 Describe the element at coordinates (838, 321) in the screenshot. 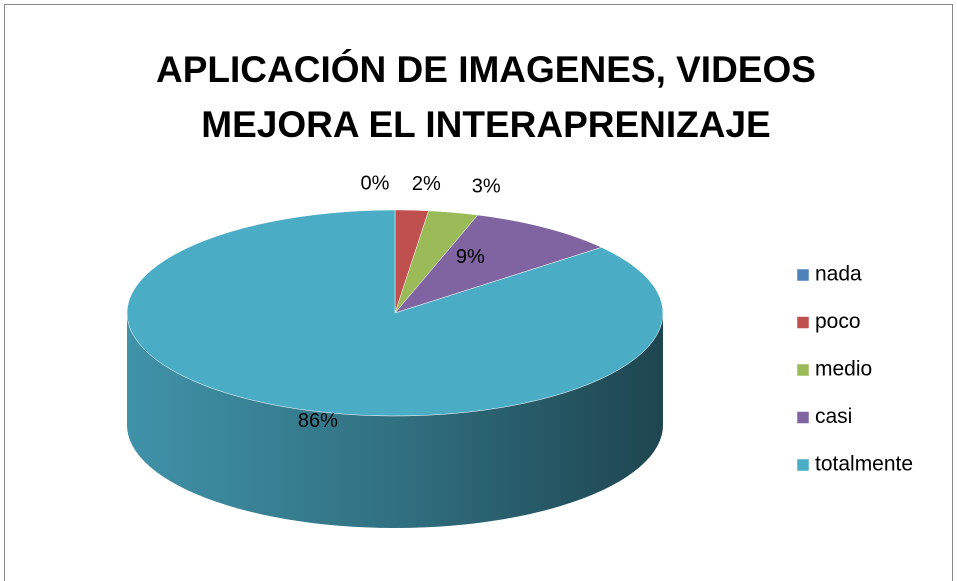

I see `legend-label: poco` at that location.